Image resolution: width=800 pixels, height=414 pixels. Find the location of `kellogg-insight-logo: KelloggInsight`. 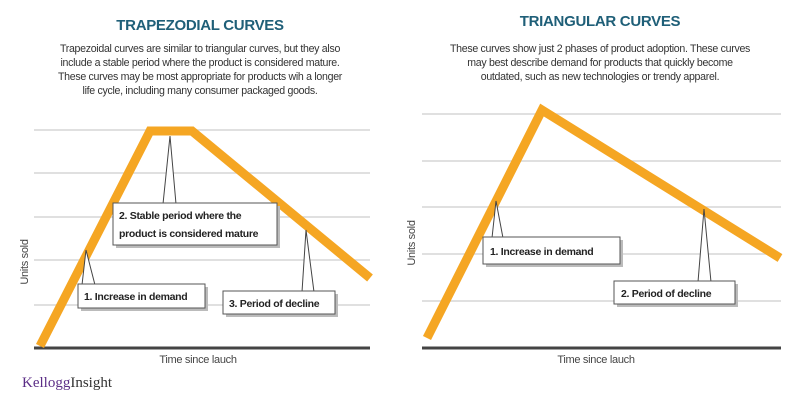

kellogg-insight-logo: KelloggInsight is located at coordinates (67, 383).